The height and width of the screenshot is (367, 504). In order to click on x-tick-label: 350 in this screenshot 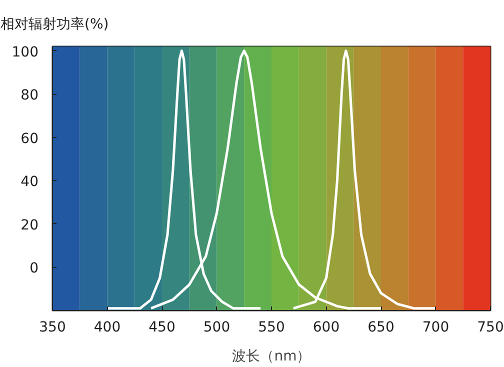, I will do `click(52, 328)`.